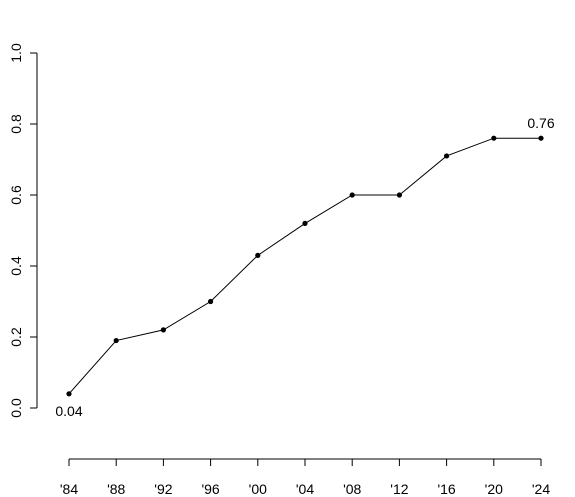 This screenshot has width=575, height=497. What do you see at coordinates (399, 489) in the screenshot?
I see `x-tick-label: '12` at bounding box center [399, 489].